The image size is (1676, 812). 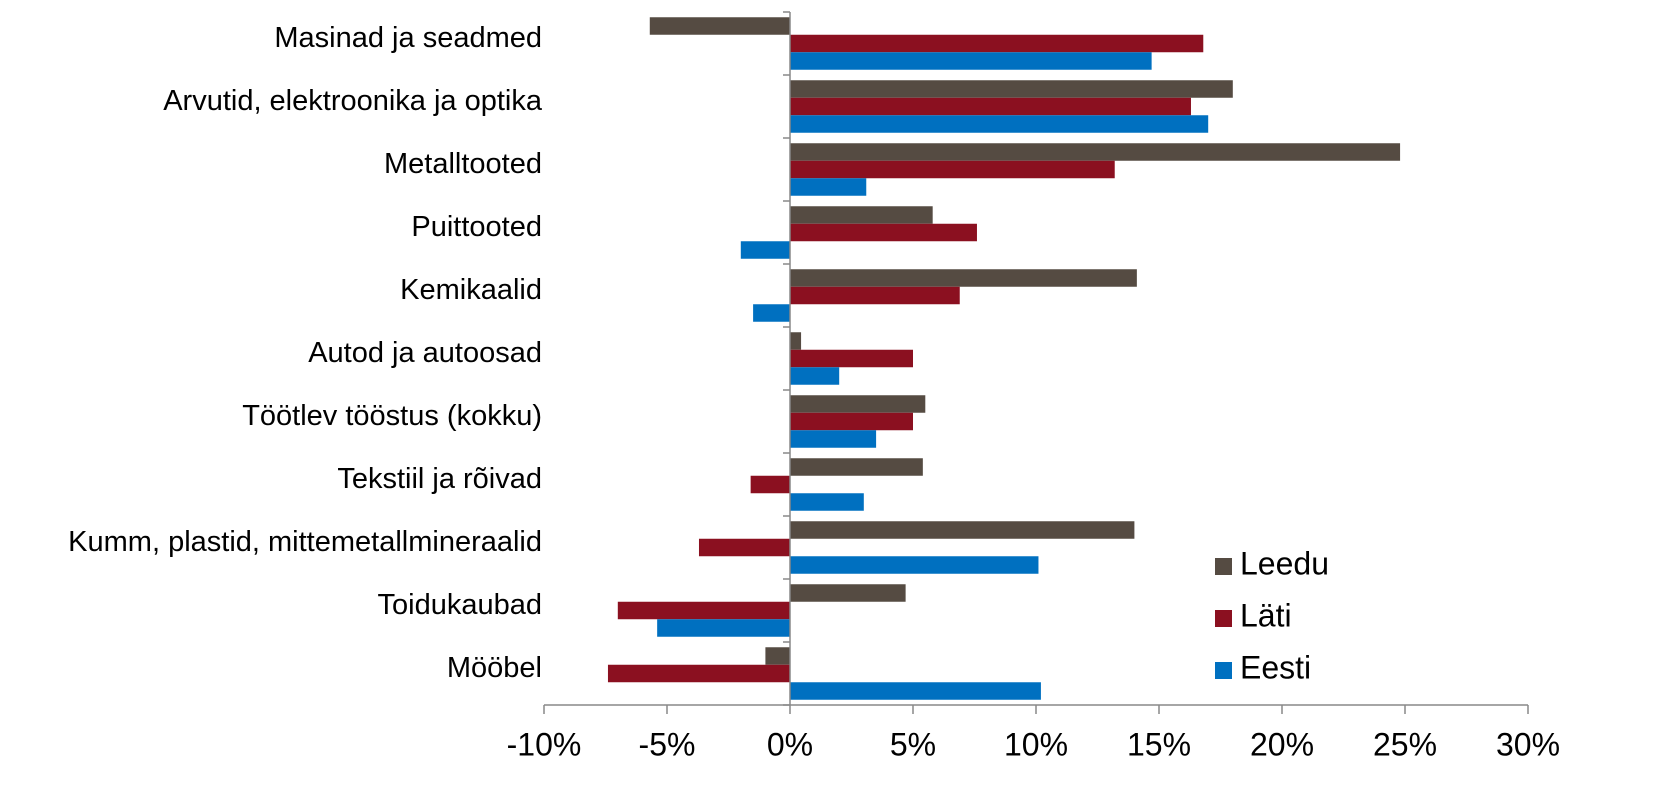 I want to click on category-label: Mööbel, so click(x=494, y=668).